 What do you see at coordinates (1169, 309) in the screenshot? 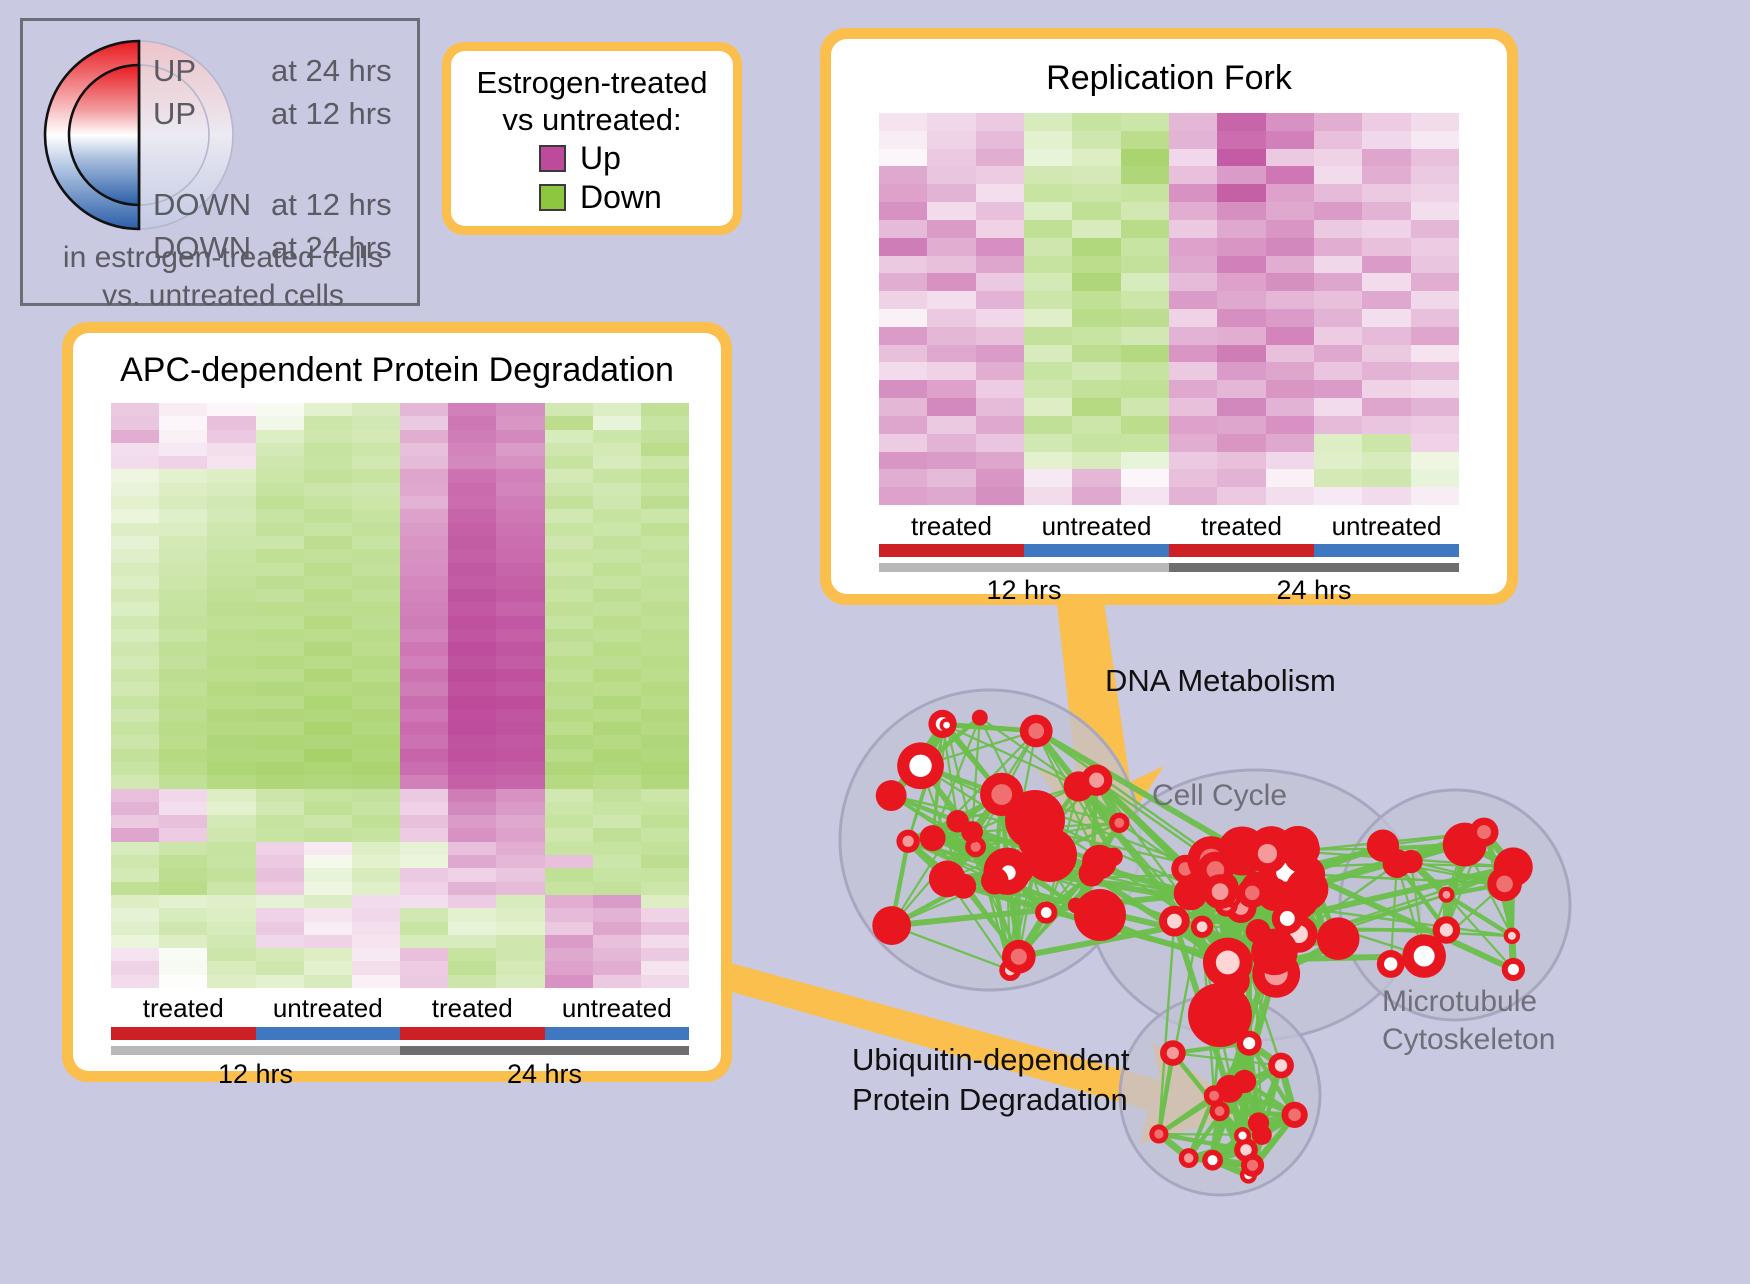
I see `heatmap-replication-fork` at bounding box center [1169, 309].